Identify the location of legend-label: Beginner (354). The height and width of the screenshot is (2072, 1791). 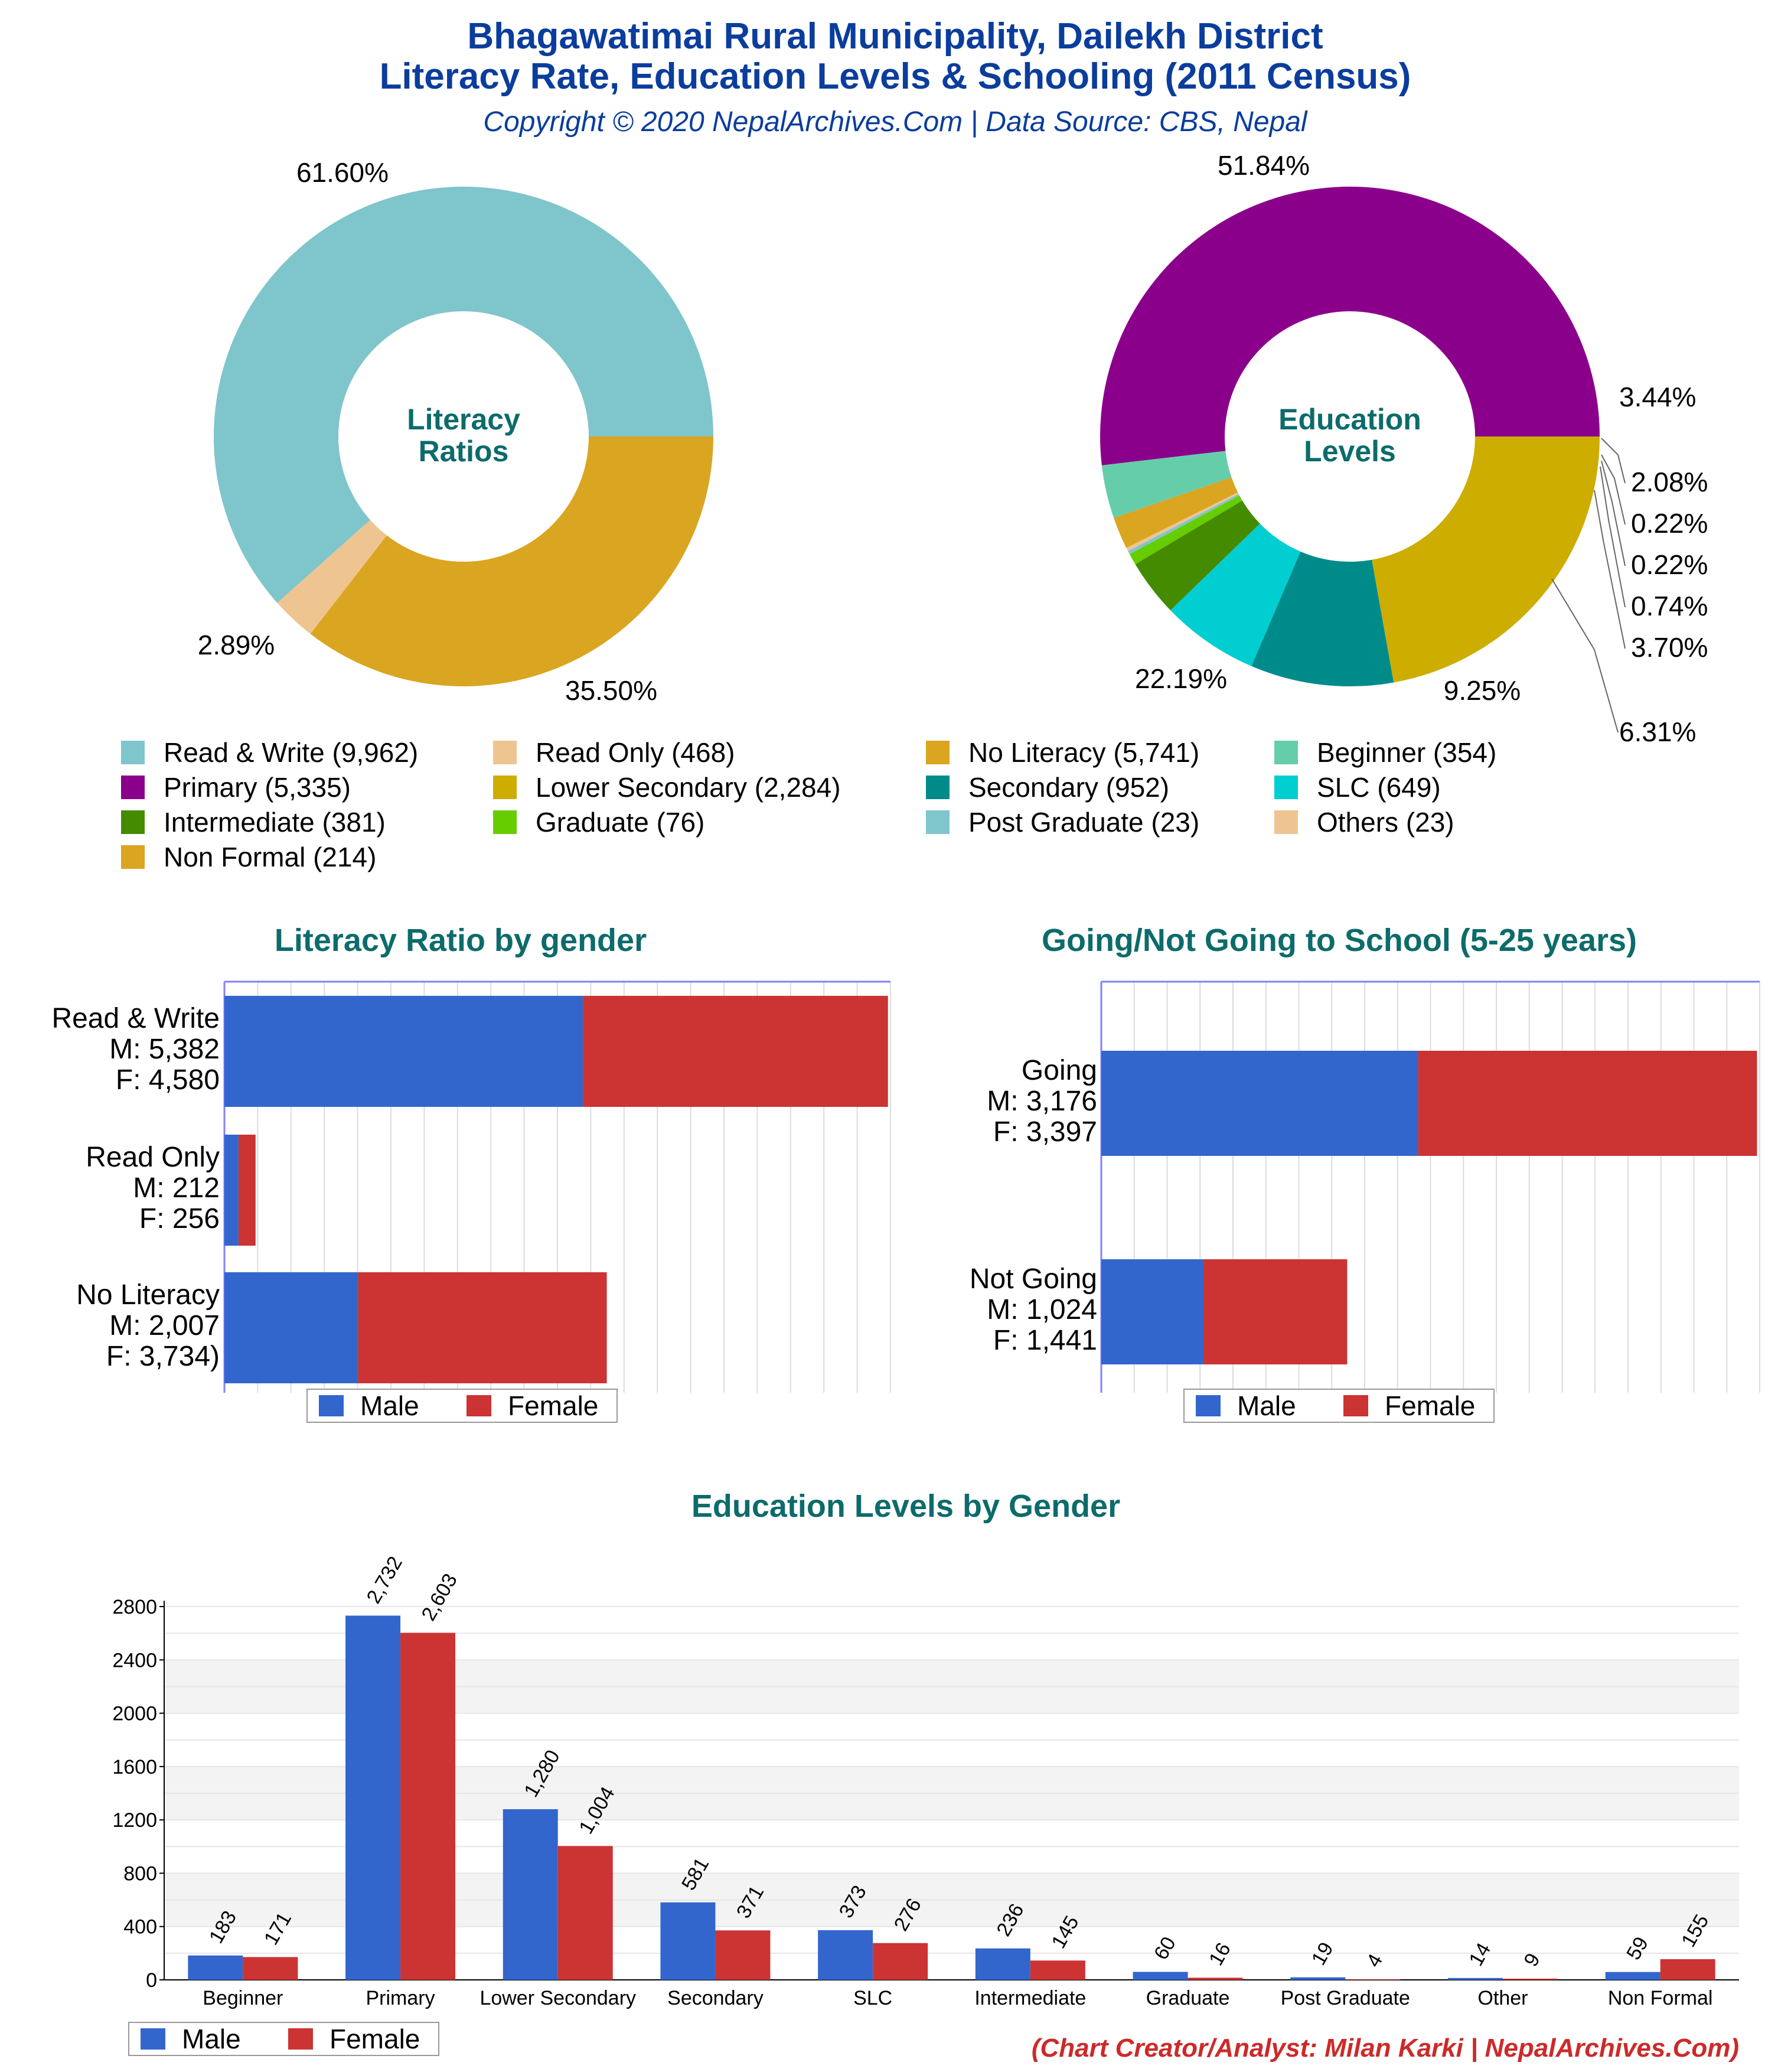
(1406, 752).